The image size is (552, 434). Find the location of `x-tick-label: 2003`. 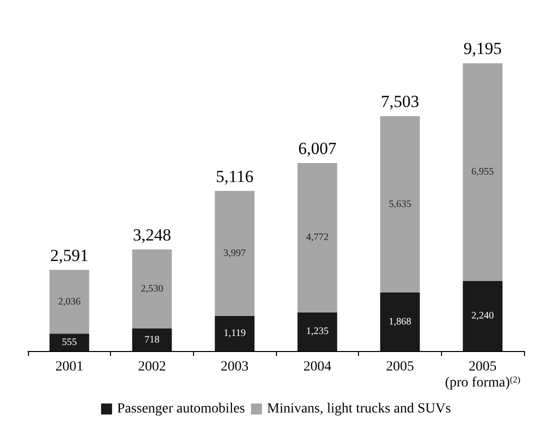

x-tick-label: 2003 is located at coordinates (234, 367).